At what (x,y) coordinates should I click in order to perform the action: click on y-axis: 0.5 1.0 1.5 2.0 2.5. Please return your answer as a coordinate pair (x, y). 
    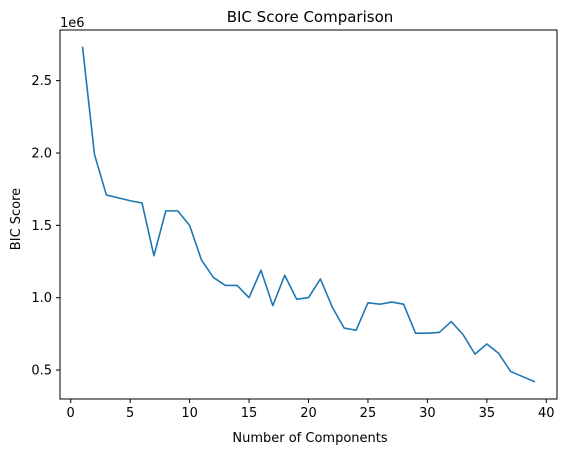
    Looking at the image, I should click on (45, 226).